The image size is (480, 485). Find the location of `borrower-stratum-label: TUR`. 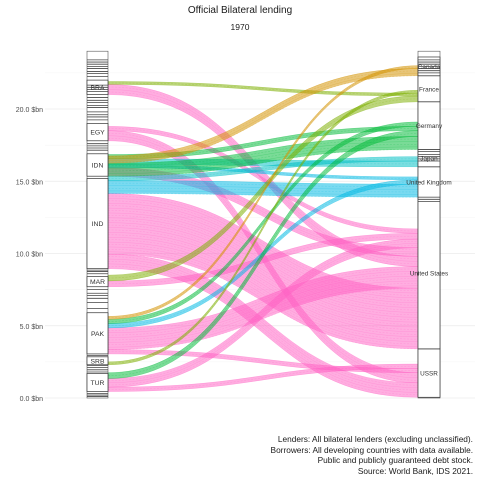

borrower-stratum-label: TUR is located at coordinates (98, 383).